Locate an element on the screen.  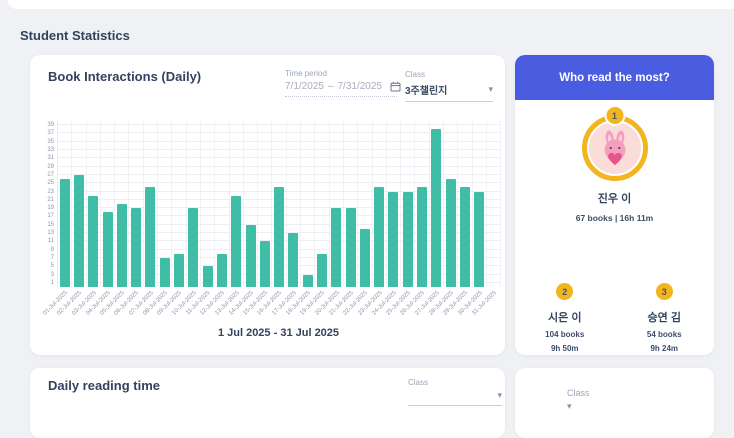
bar-slot: 09-Jul-2025 is located at coordinates (172, 219).